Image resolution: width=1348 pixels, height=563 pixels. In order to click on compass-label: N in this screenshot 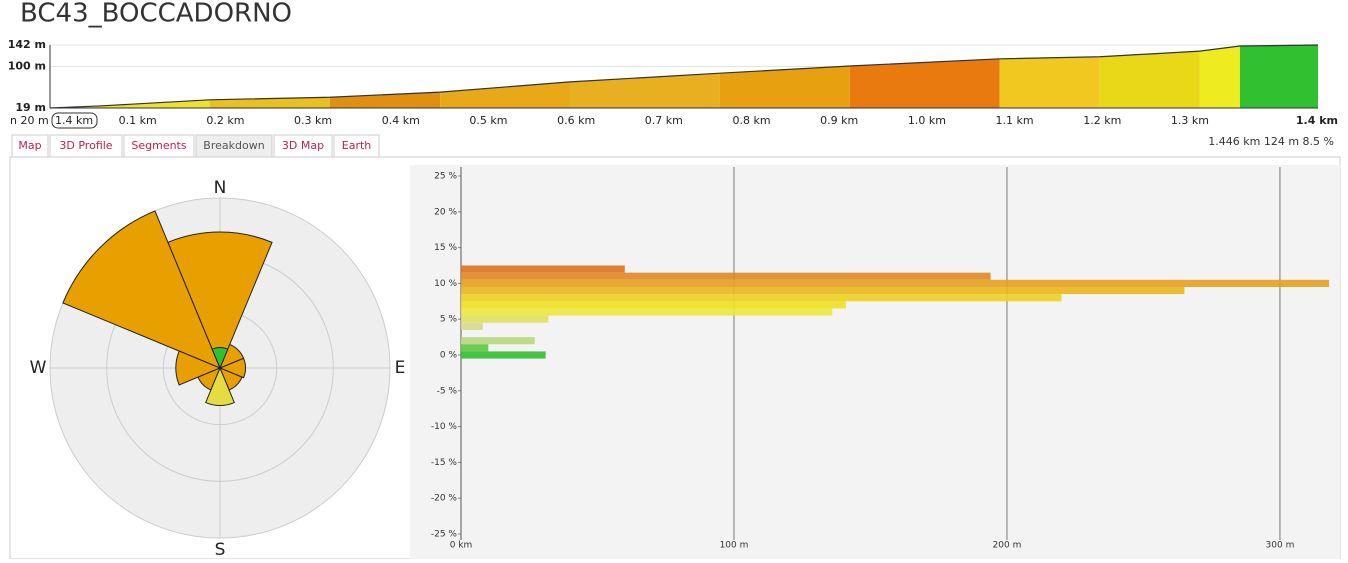, I will do `click(220, 188)`.